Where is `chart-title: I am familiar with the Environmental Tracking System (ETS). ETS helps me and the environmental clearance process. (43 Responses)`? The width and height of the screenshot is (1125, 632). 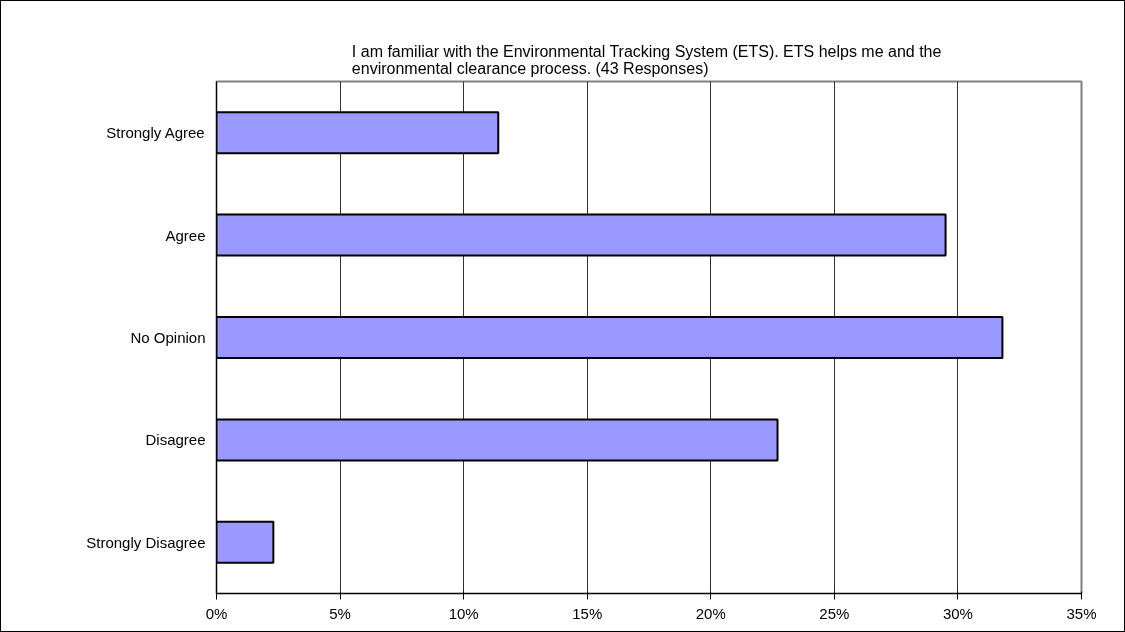 chart-title: I am familiar with the Environmental Tracking System (ETS). ETS helps me and the environmental clearance process. (43 Responses) is located at coordinates (646, 59).